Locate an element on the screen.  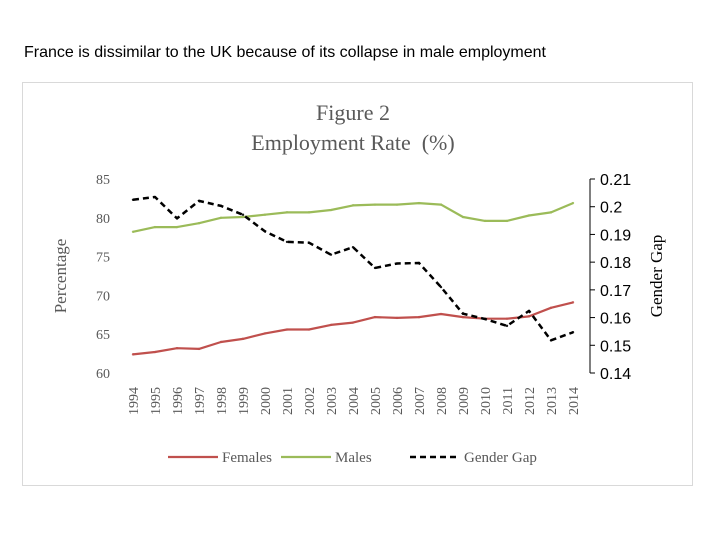
legend-label: Females is located at coordinates (247, 458).